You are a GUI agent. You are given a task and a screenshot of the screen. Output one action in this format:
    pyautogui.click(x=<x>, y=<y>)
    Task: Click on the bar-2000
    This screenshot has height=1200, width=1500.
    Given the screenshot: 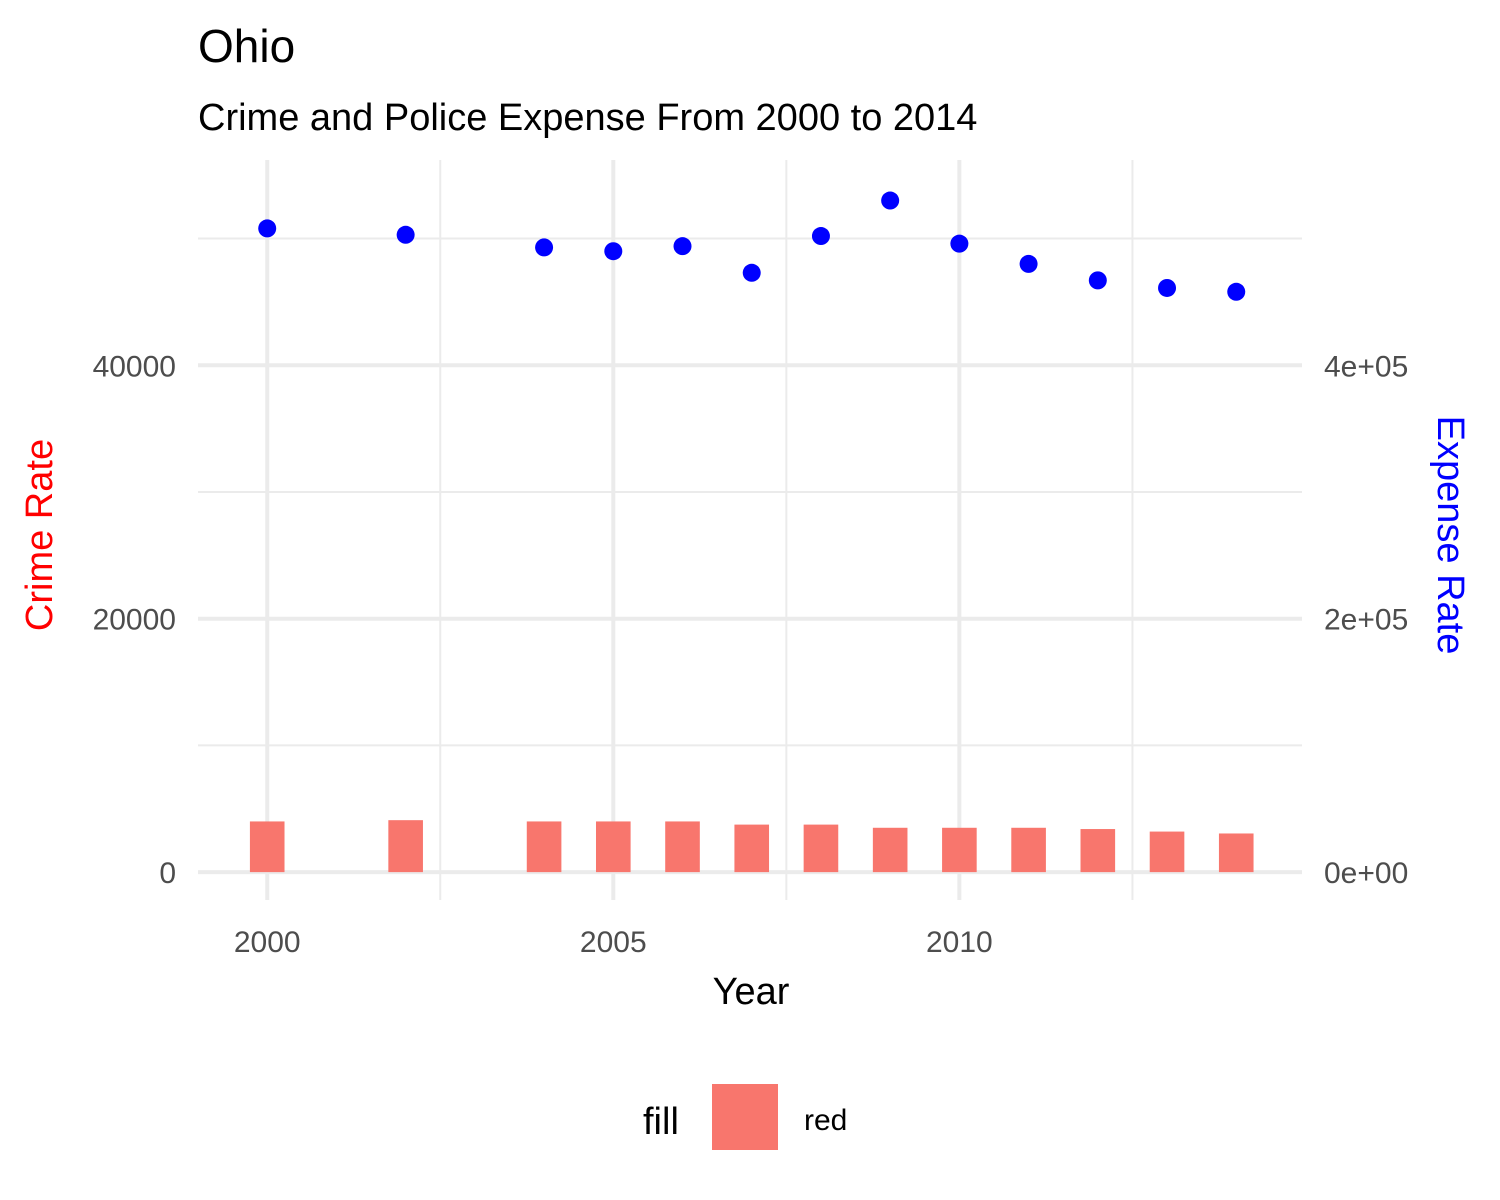 What is the action you would take?
    pyautogui.click(x=267, y=847)
    